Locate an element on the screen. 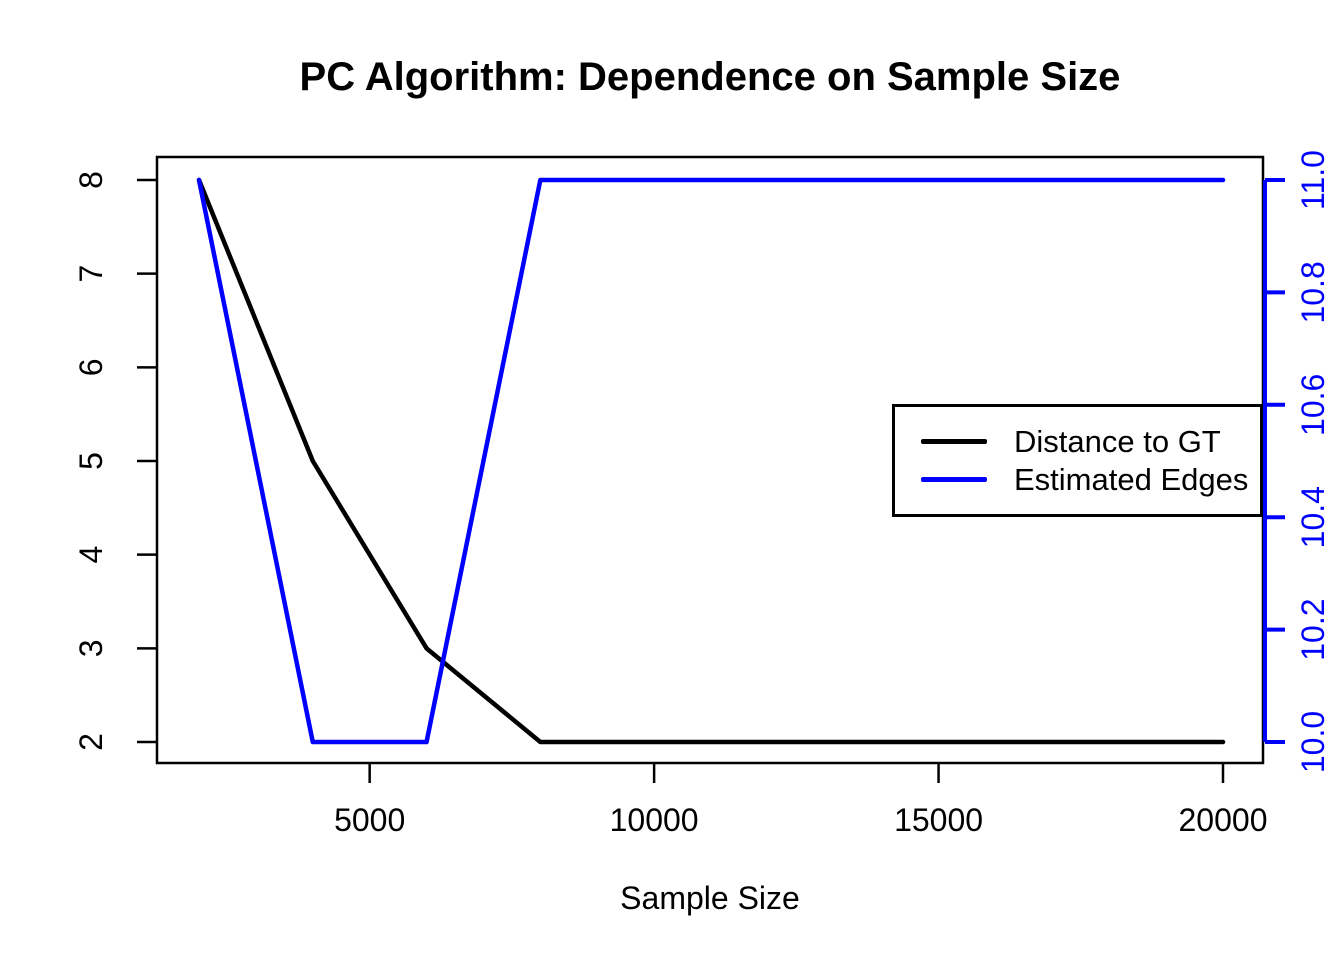 The image size is (1344, 960). legend: Distance to GT Estimated Edges is located at coordinates (1077, 460).